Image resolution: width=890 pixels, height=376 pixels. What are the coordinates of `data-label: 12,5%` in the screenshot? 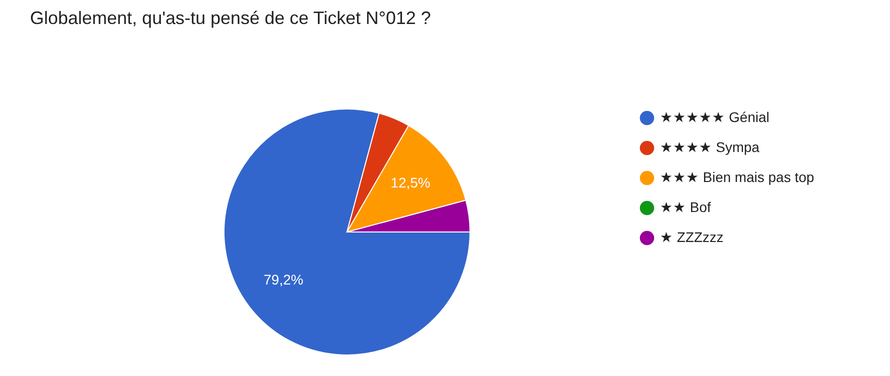 It's located at (410, 182).